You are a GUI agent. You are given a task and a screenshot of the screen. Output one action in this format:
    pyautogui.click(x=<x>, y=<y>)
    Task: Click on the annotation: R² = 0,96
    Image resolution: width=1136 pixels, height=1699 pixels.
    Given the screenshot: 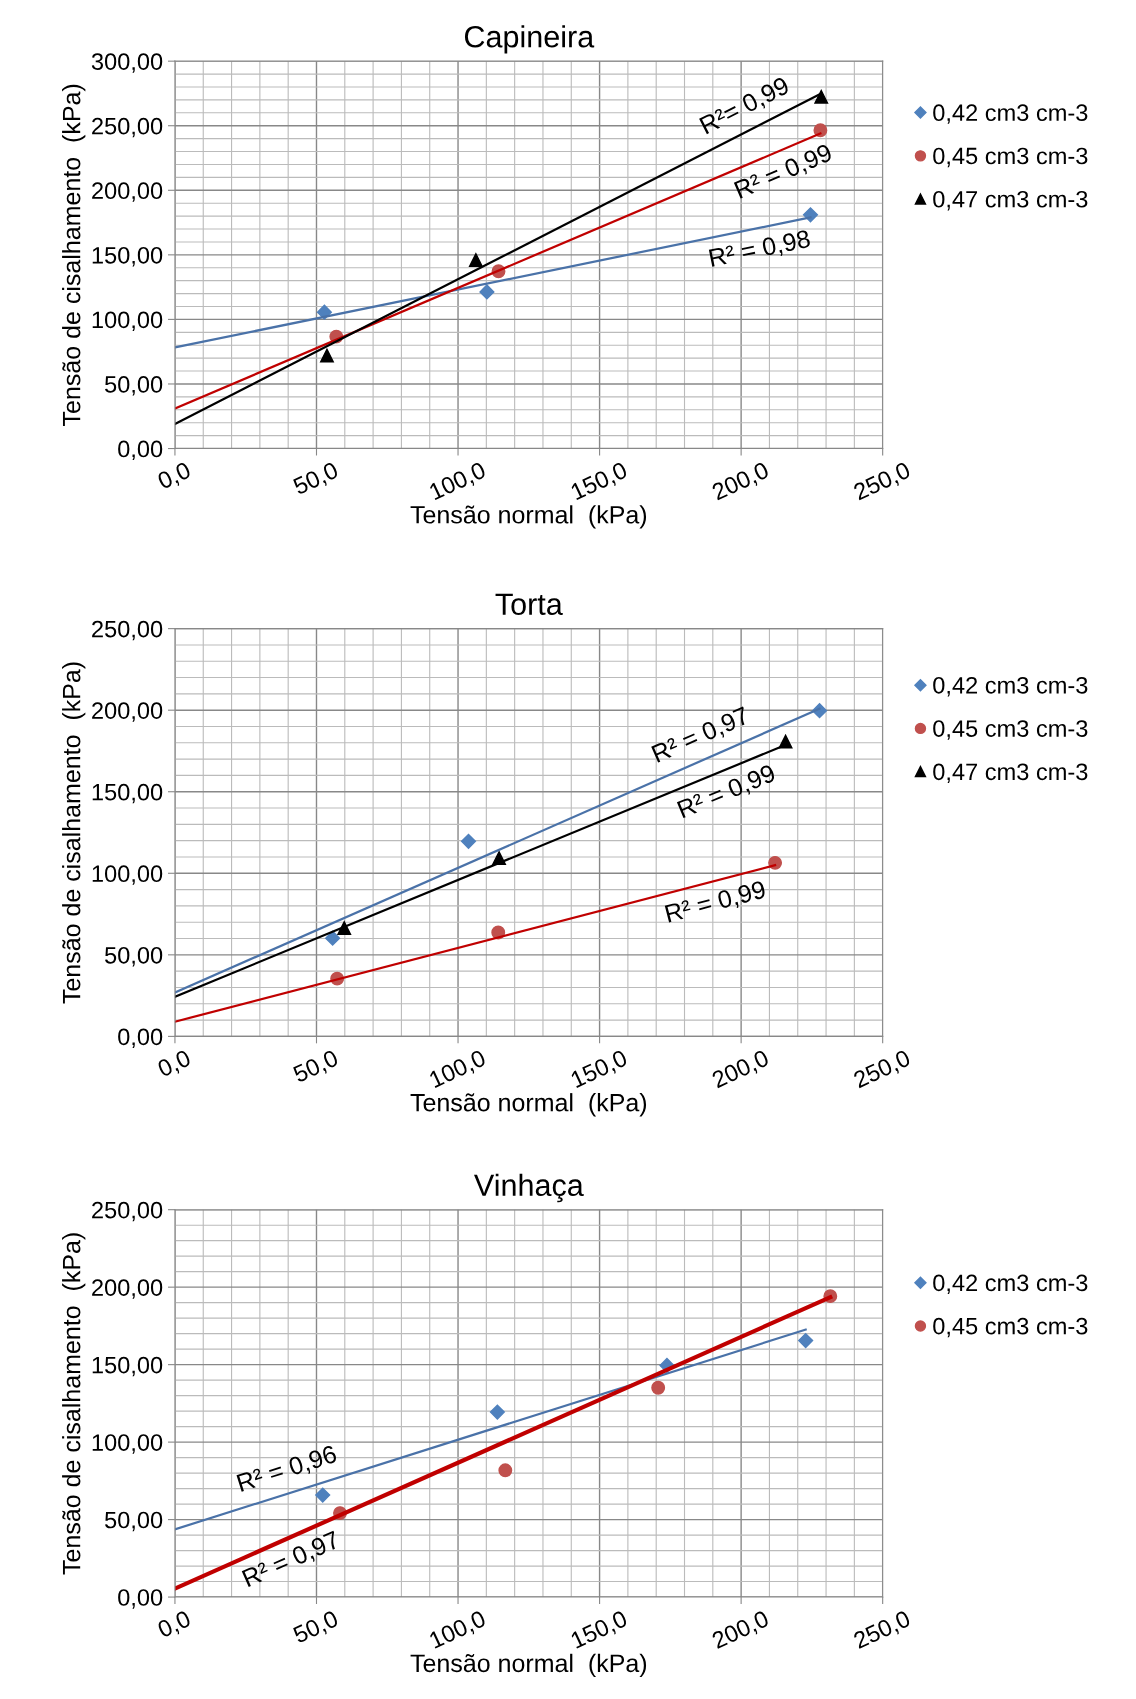 What is the action you would take?
    pyautogui.click(x=287, y=1469)
    